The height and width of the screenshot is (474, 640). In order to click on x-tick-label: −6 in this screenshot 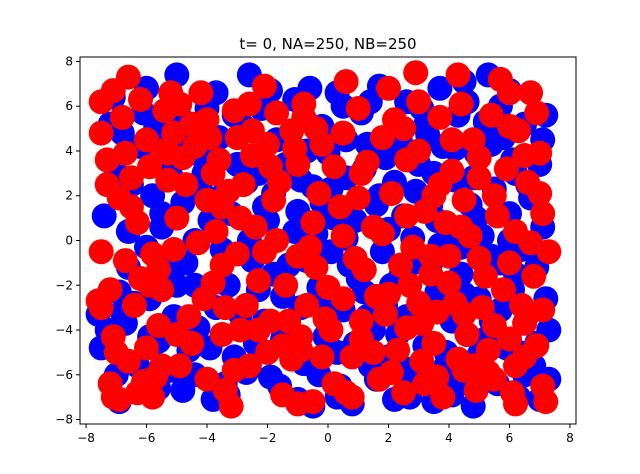, I will do `click(147, 438)`.